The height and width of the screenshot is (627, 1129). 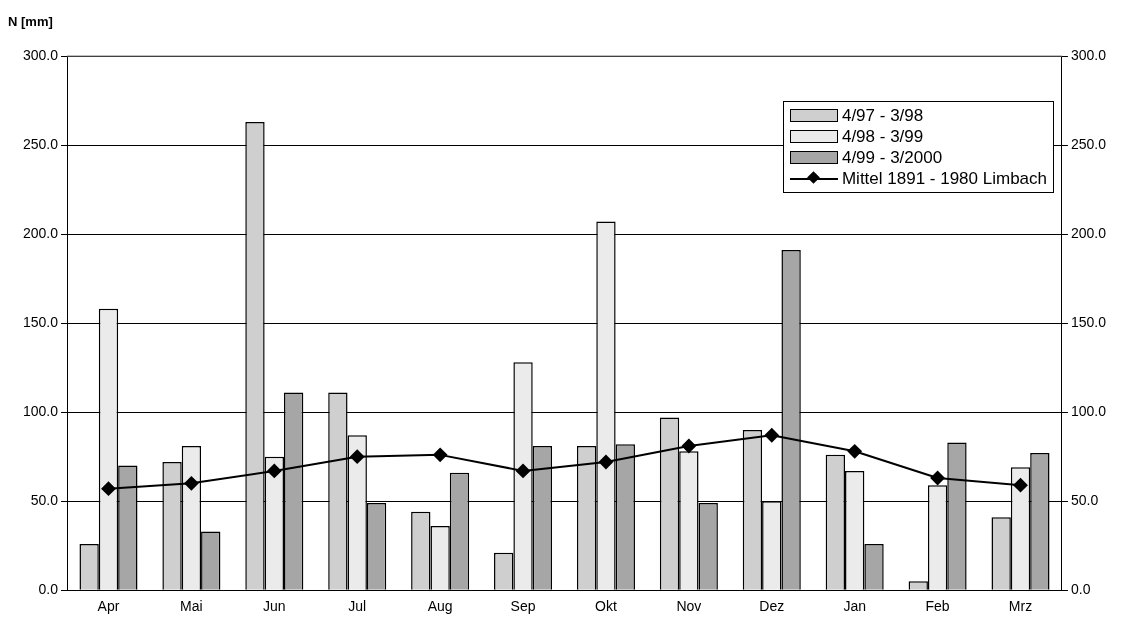 What do you see at coordinates (1088, 232) in the screenshot?
I see `y2-tick-label: 200.0` at bounding box center [1088, 232].